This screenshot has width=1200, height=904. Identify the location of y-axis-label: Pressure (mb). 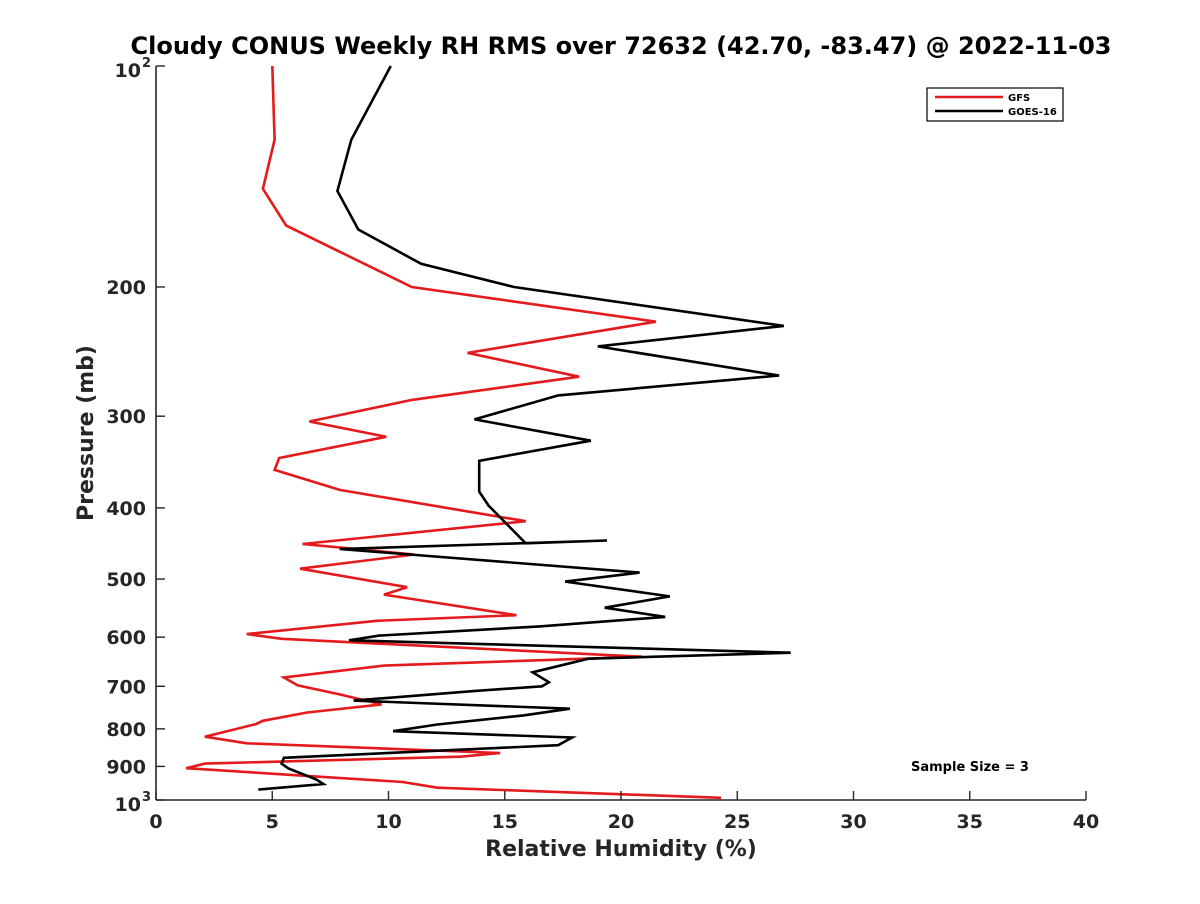
(86, 433).